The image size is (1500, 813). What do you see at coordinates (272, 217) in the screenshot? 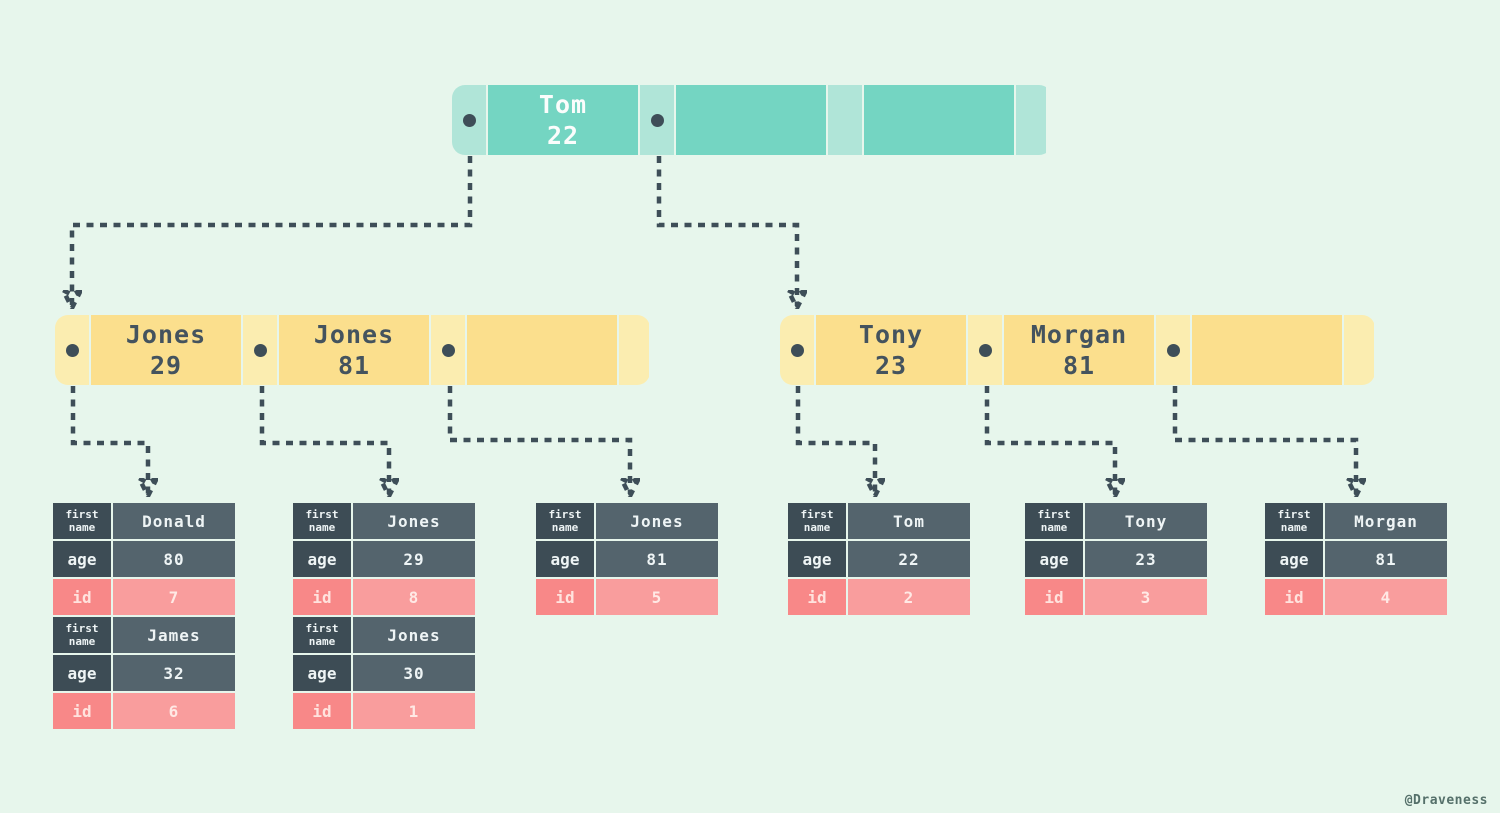
I see `connector-root-to-left-node` at bounding box center [272, 217].